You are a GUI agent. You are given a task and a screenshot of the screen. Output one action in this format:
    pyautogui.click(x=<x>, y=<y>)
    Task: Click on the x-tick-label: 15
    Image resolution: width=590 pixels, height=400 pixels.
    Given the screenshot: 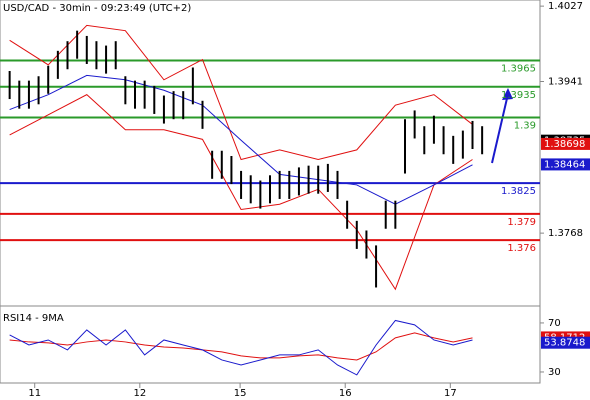 What is the action you would take?
    pyautogui.click(x=240, y=393)
    